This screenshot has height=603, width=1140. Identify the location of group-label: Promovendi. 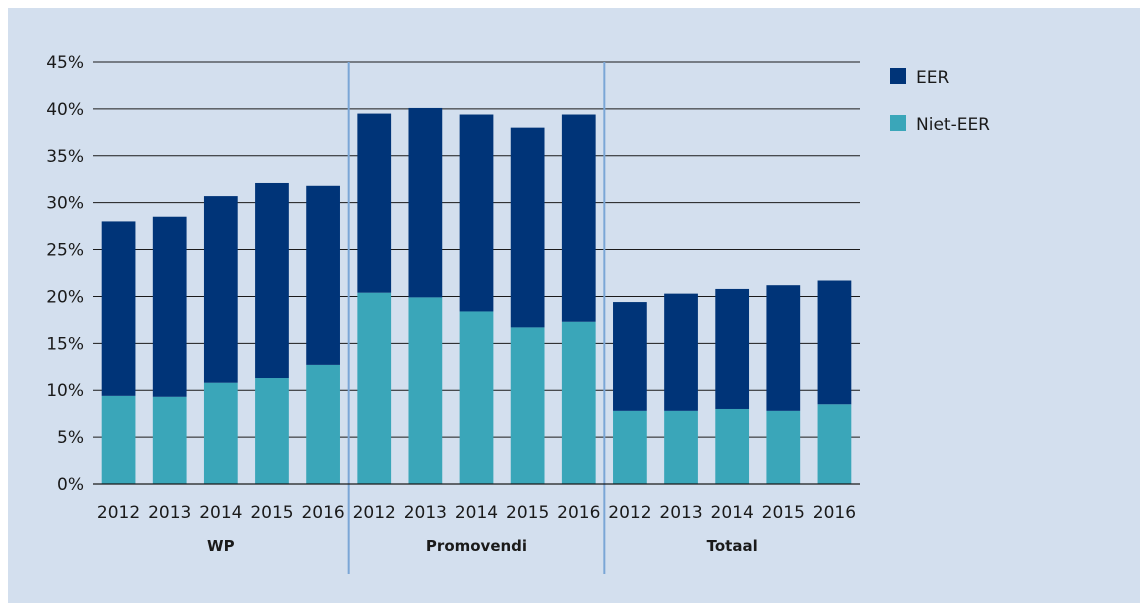
(476, 546).